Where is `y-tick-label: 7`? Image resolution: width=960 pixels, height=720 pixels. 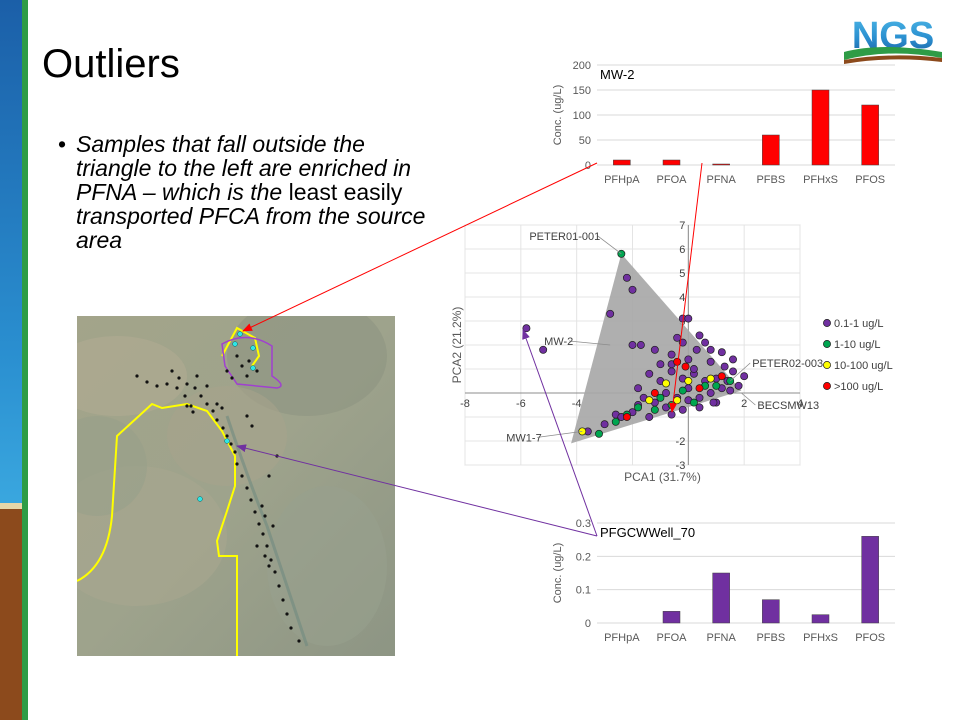 y-tick-label: 7 is located at coordinates (682, 226).